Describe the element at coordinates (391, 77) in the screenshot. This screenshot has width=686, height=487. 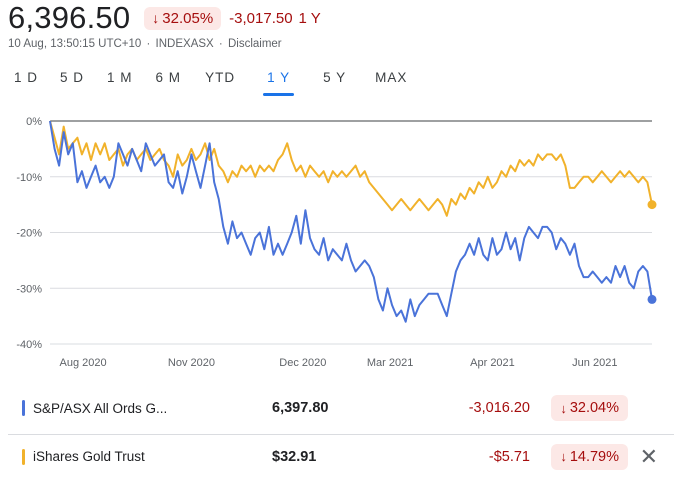
I see `tab-max: MAX` at that location.